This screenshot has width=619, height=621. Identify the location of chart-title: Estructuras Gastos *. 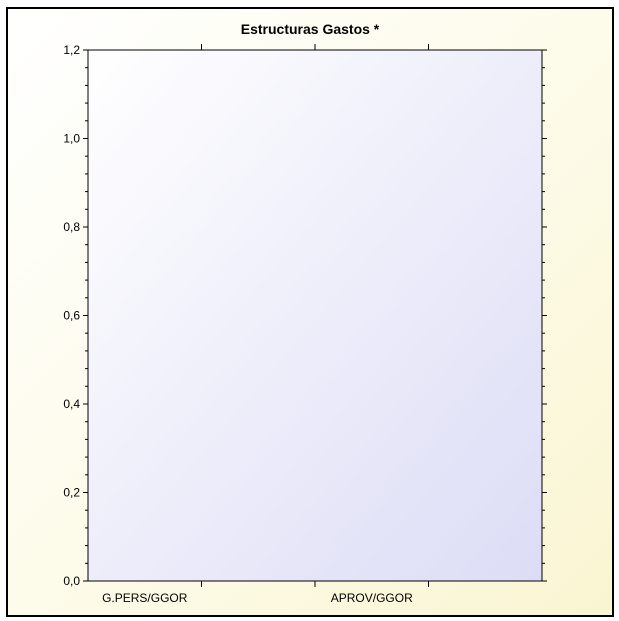
(310, 29).